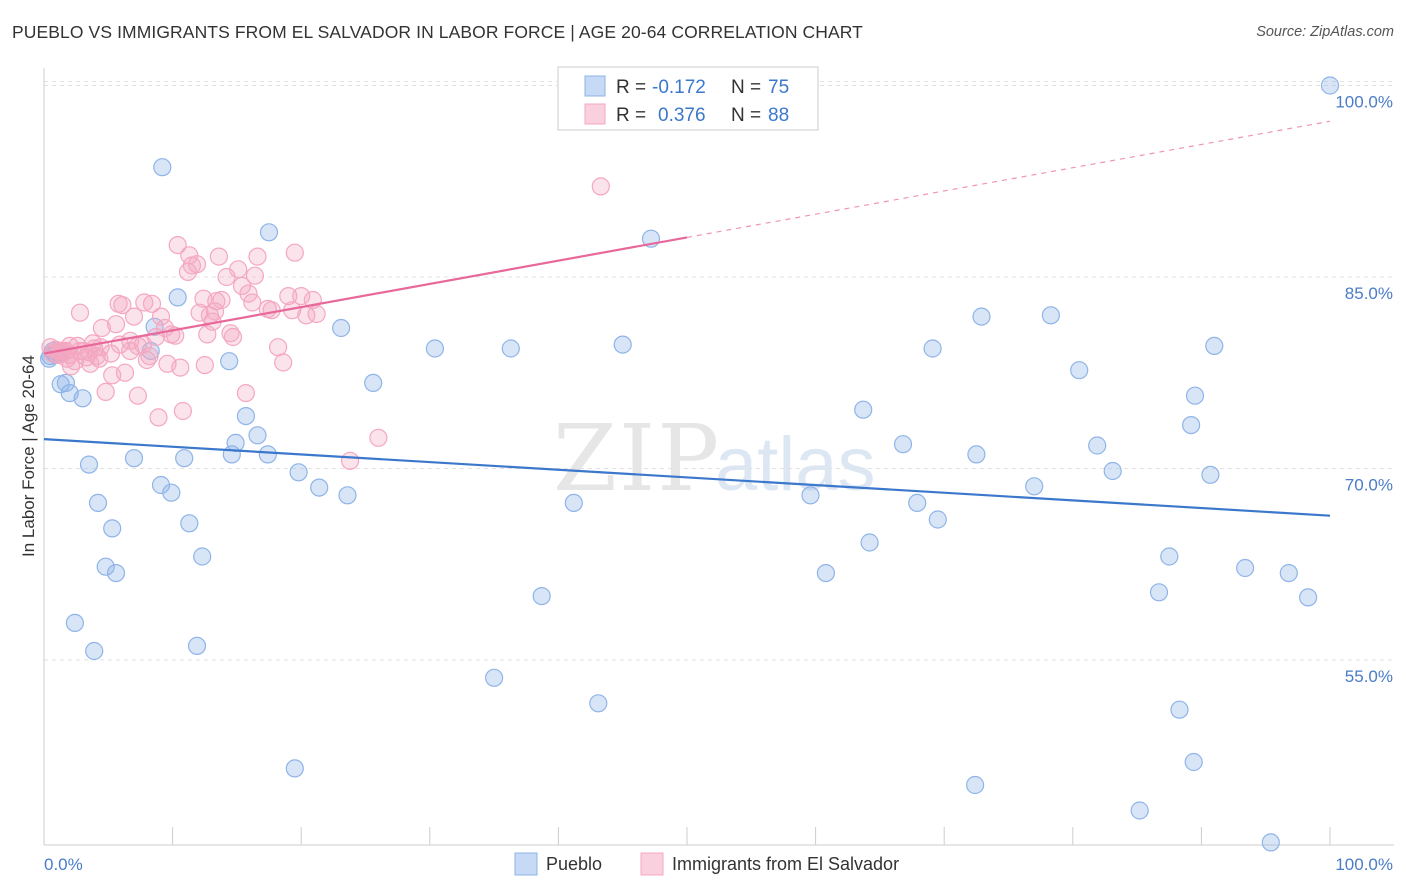 The width and height of the screenshot is (1406, 892). What do you see at coordinates (595, 86) in the screenshot?
I see `pueblo-legend-swatch` at bounding box center [595, 86].